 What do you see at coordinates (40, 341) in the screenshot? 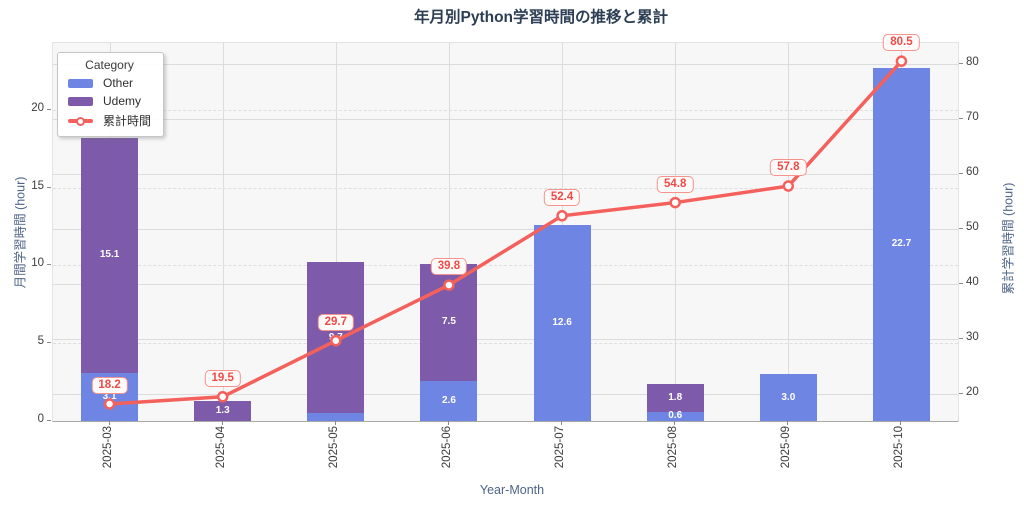
I see `y-tick-left: 5` at bounding box center [40, 341].